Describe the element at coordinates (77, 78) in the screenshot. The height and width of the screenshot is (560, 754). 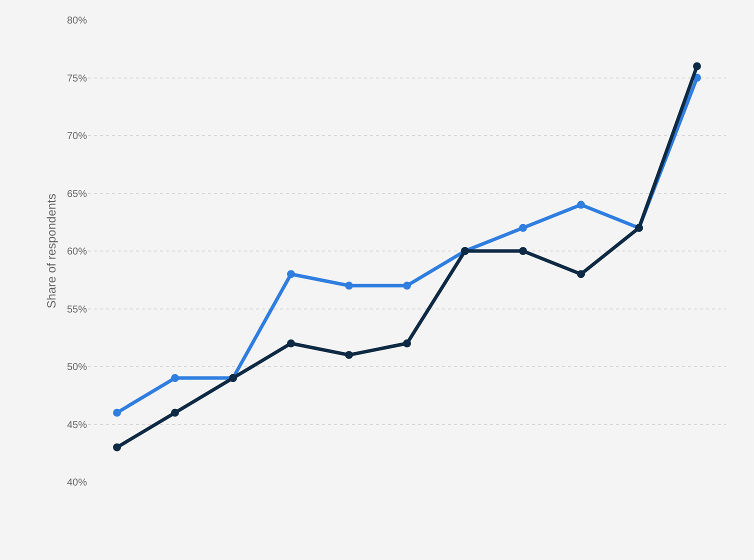
I see `y-tick-label: 75%` at that location.